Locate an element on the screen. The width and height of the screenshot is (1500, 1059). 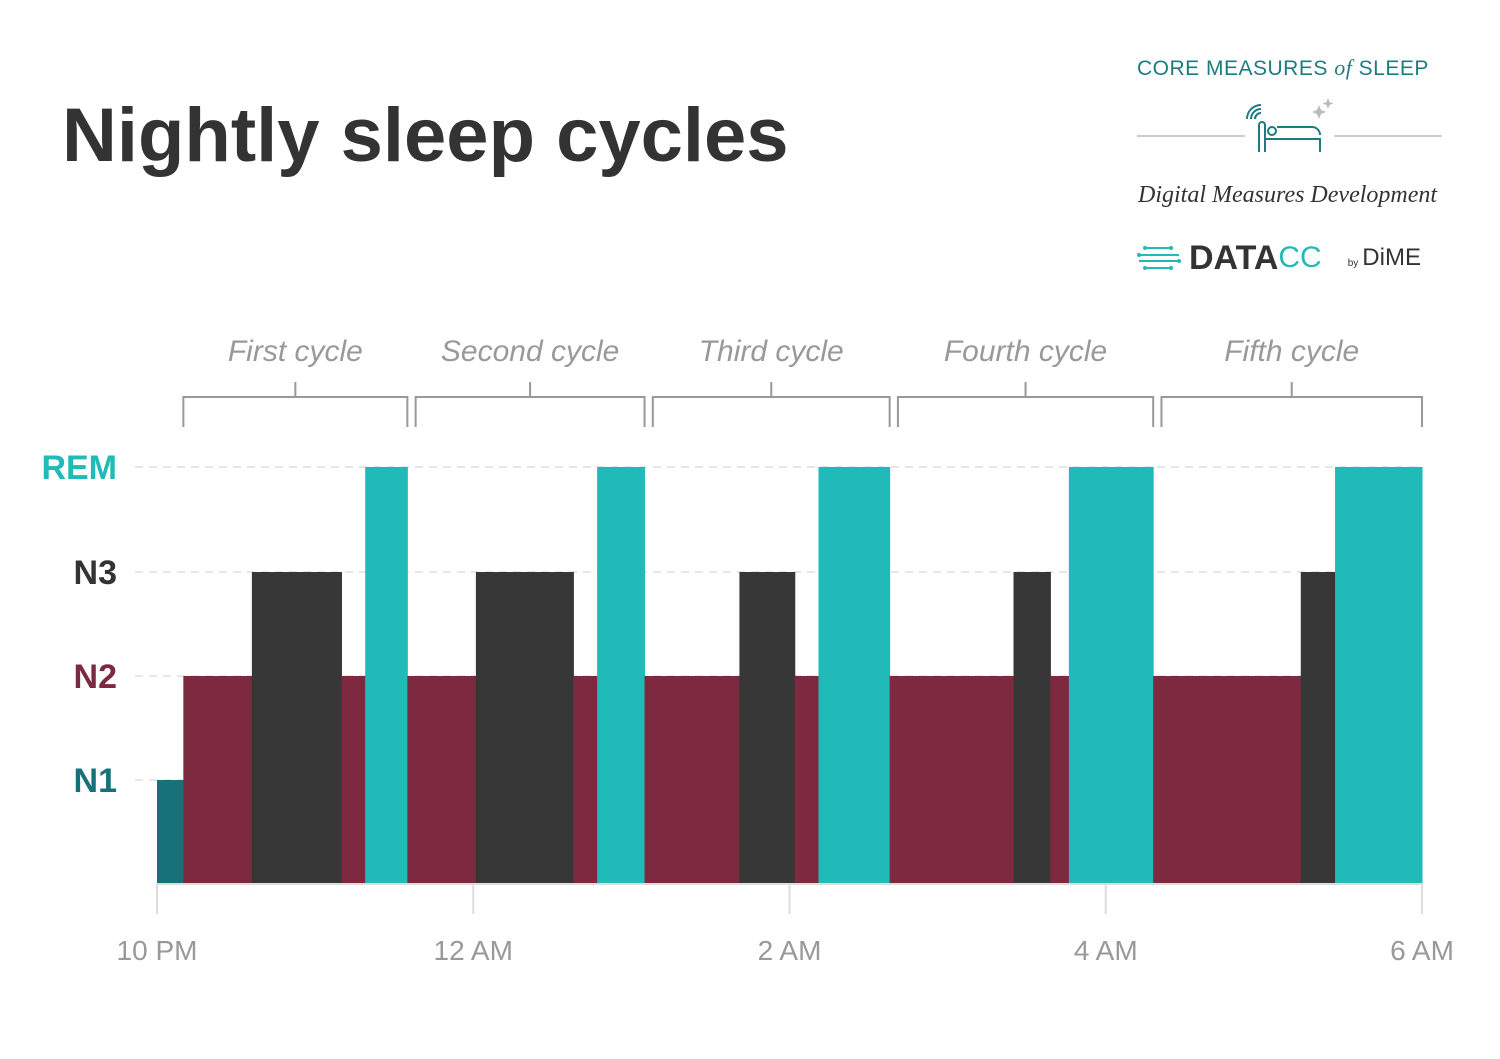
chart-title: Nightly sleep cycles is located at coordinates (425, 135).